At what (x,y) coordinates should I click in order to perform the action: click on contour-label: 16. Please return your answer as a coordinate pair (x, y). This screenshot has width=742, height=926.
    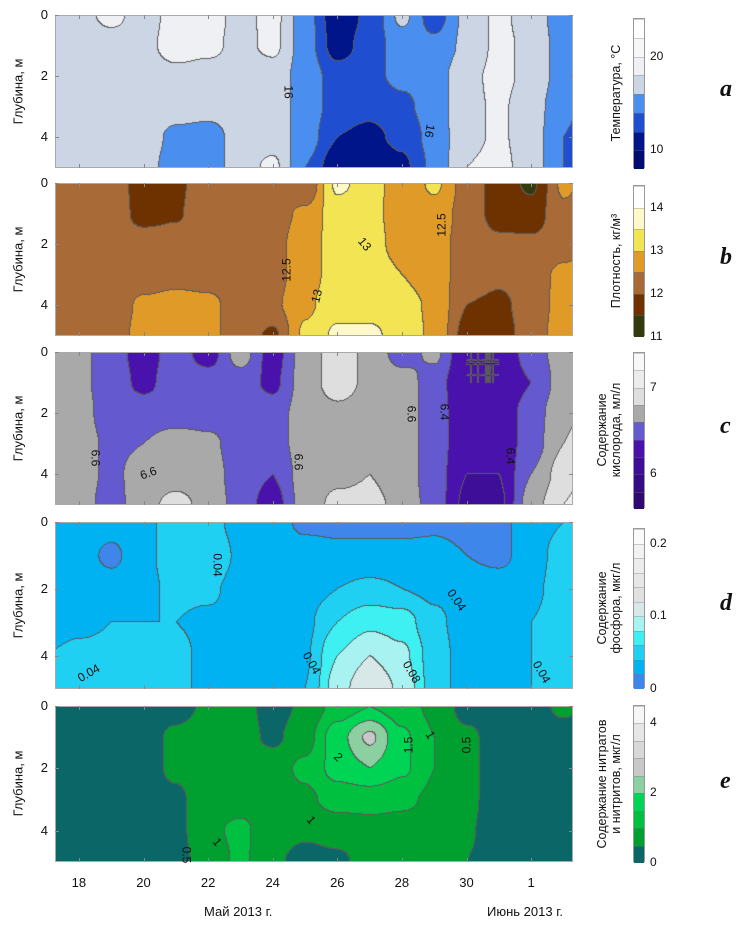
    Looking at the image, I should click on (429, 131).